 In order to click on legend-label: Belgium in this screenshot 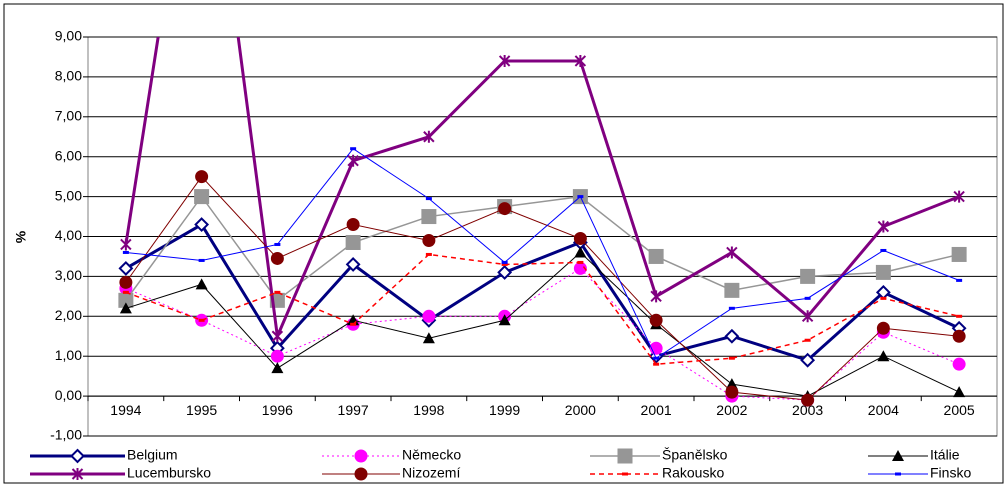, I will do `click(152, 455)`.